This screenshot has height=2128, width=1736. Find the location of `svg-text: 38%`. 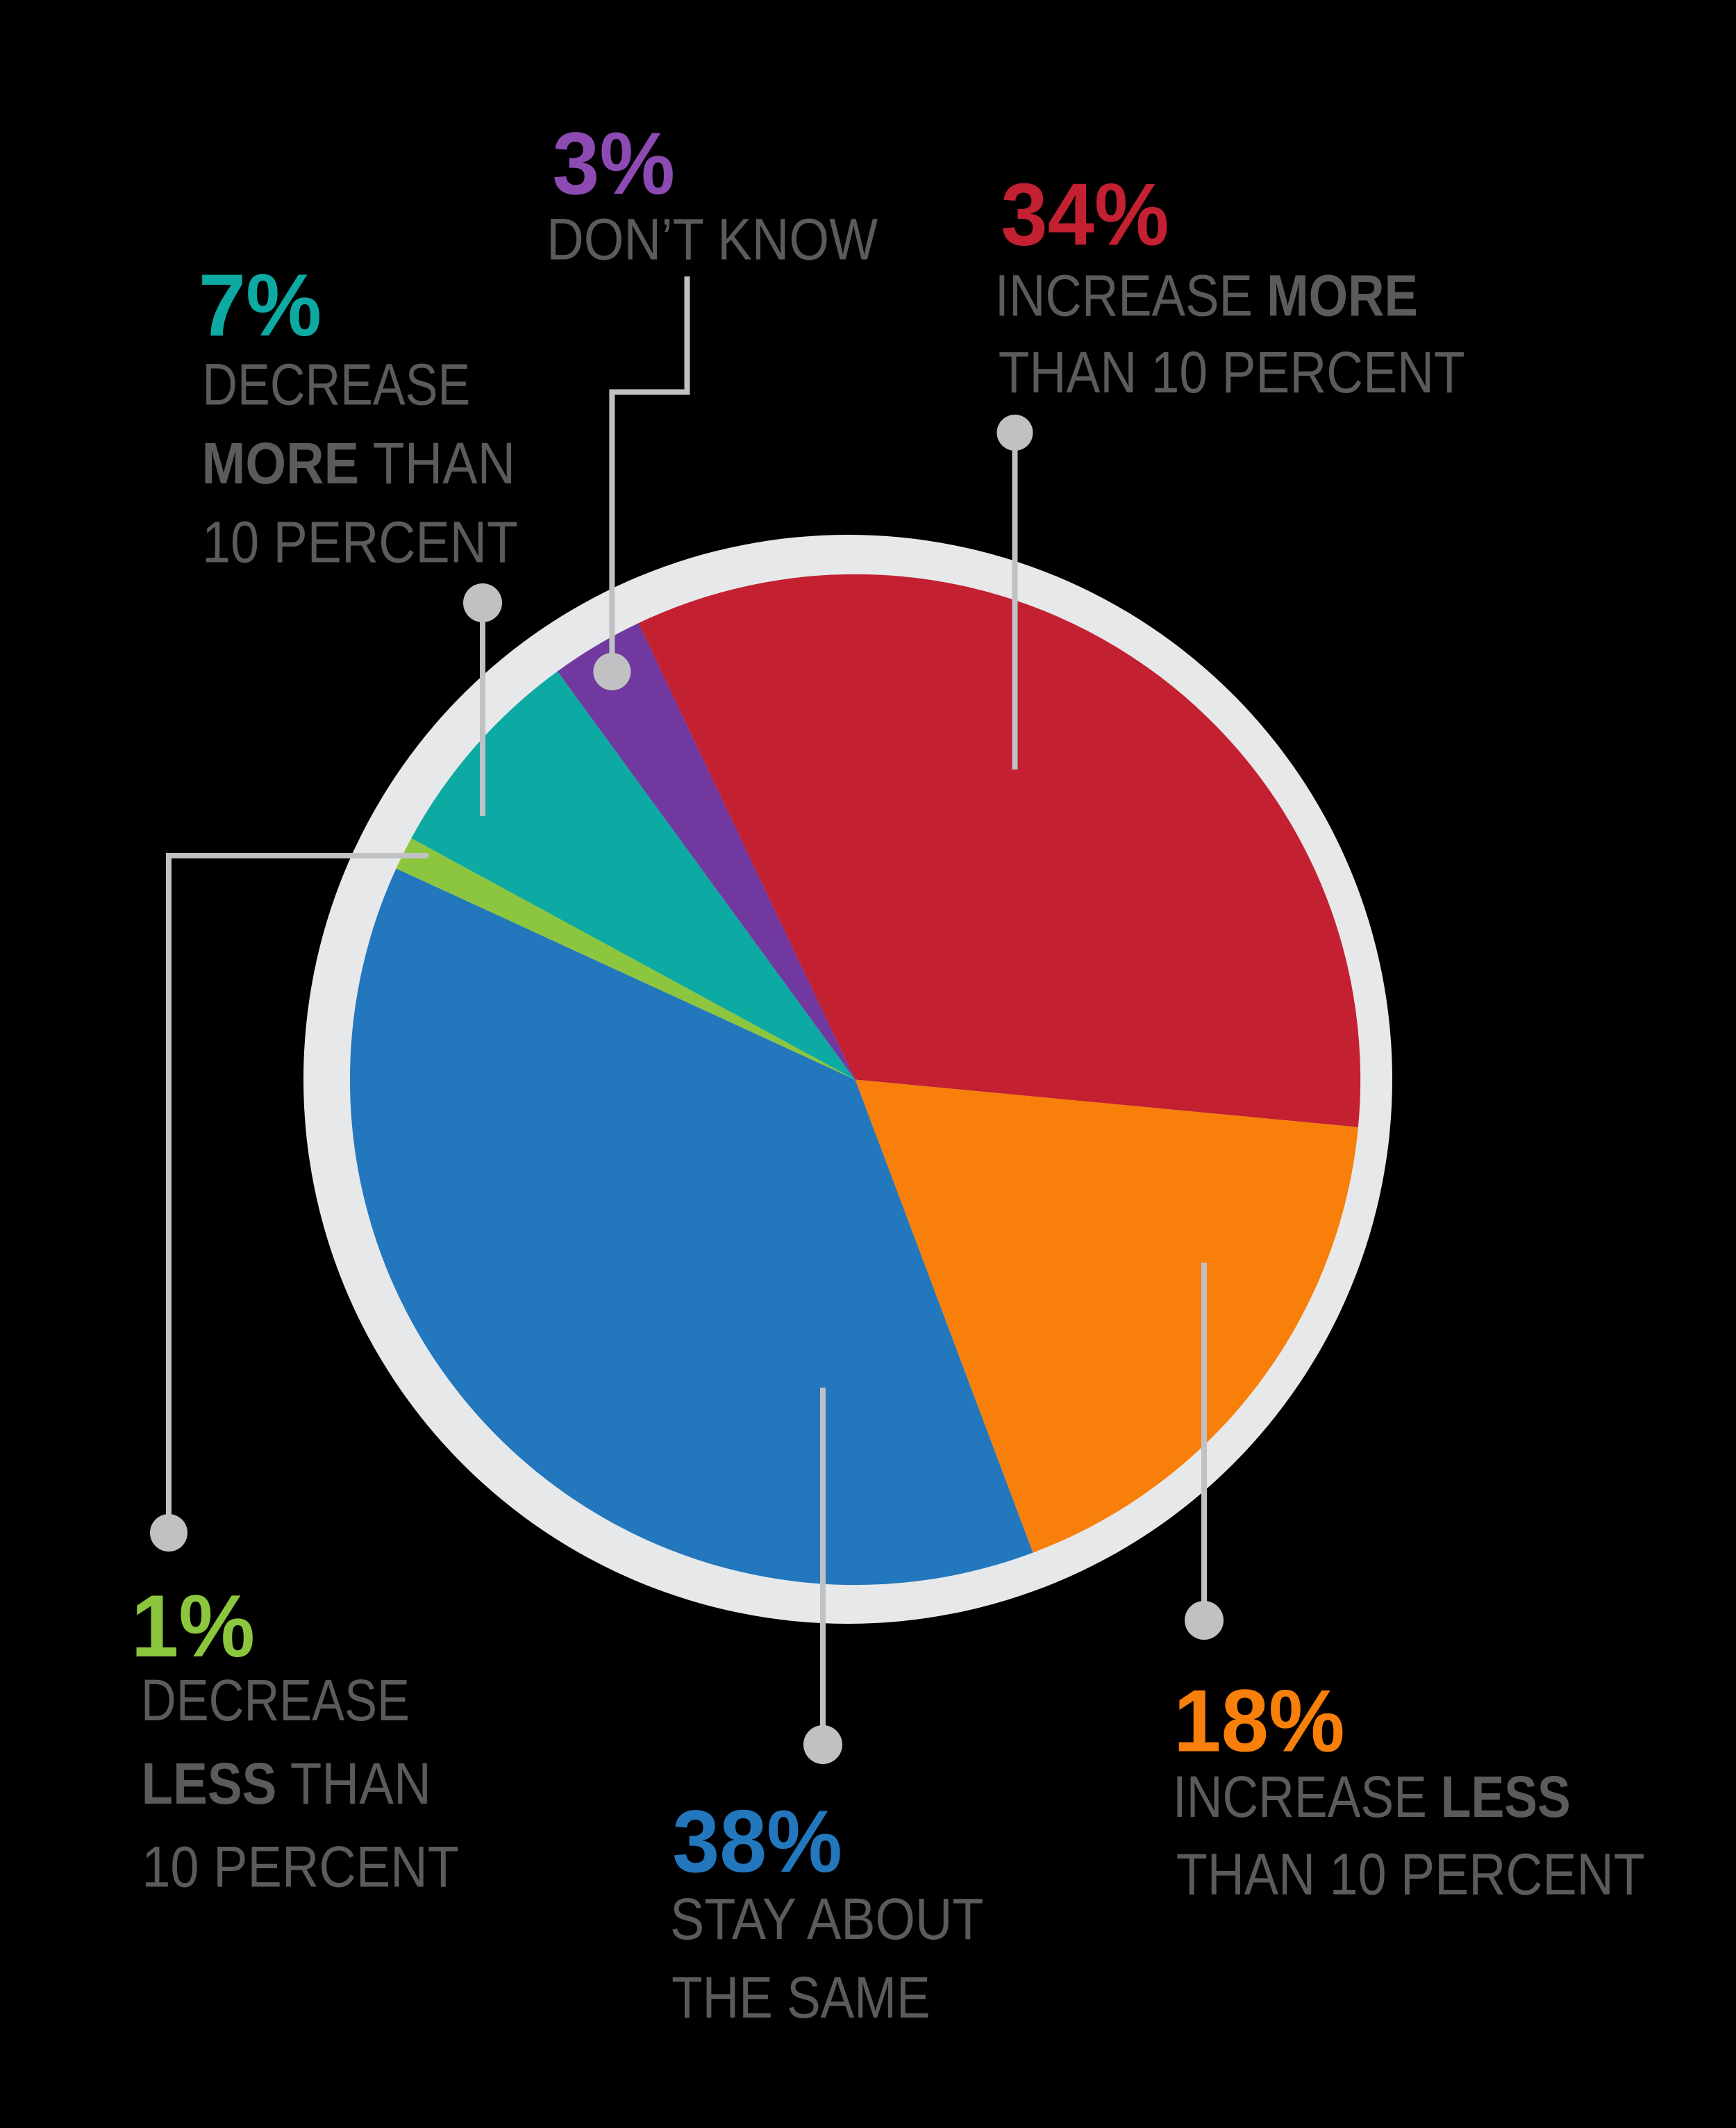

svg-text: 38% is located at coordinates (757, 1842).